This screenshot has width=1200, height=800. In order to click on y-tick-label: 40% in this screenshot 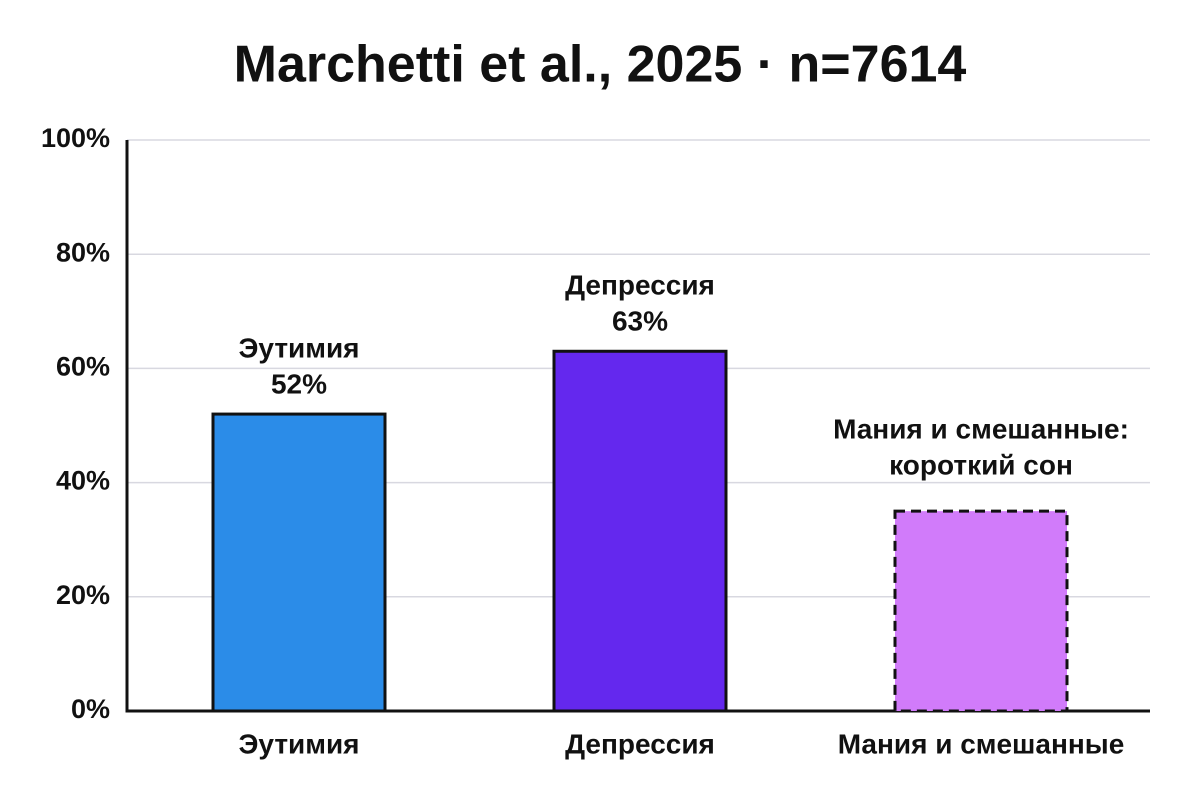, I will do `click(83, 481)`.